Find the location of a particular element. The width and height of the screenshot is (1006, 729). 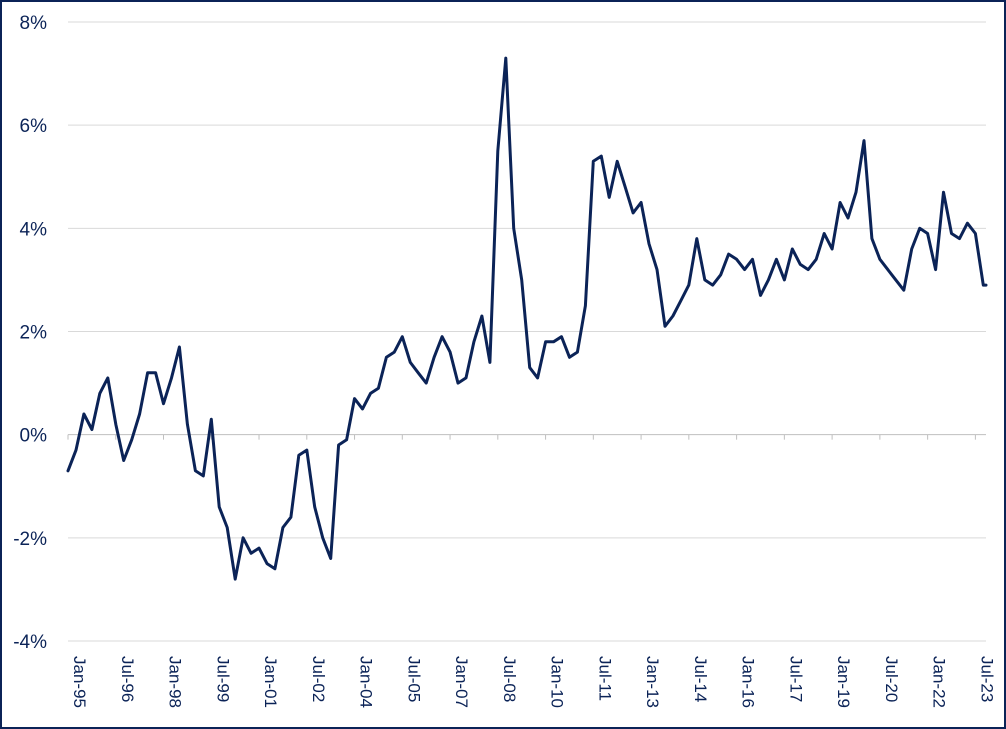

y-tick-label: 8% is located at coordinates (34, 23).